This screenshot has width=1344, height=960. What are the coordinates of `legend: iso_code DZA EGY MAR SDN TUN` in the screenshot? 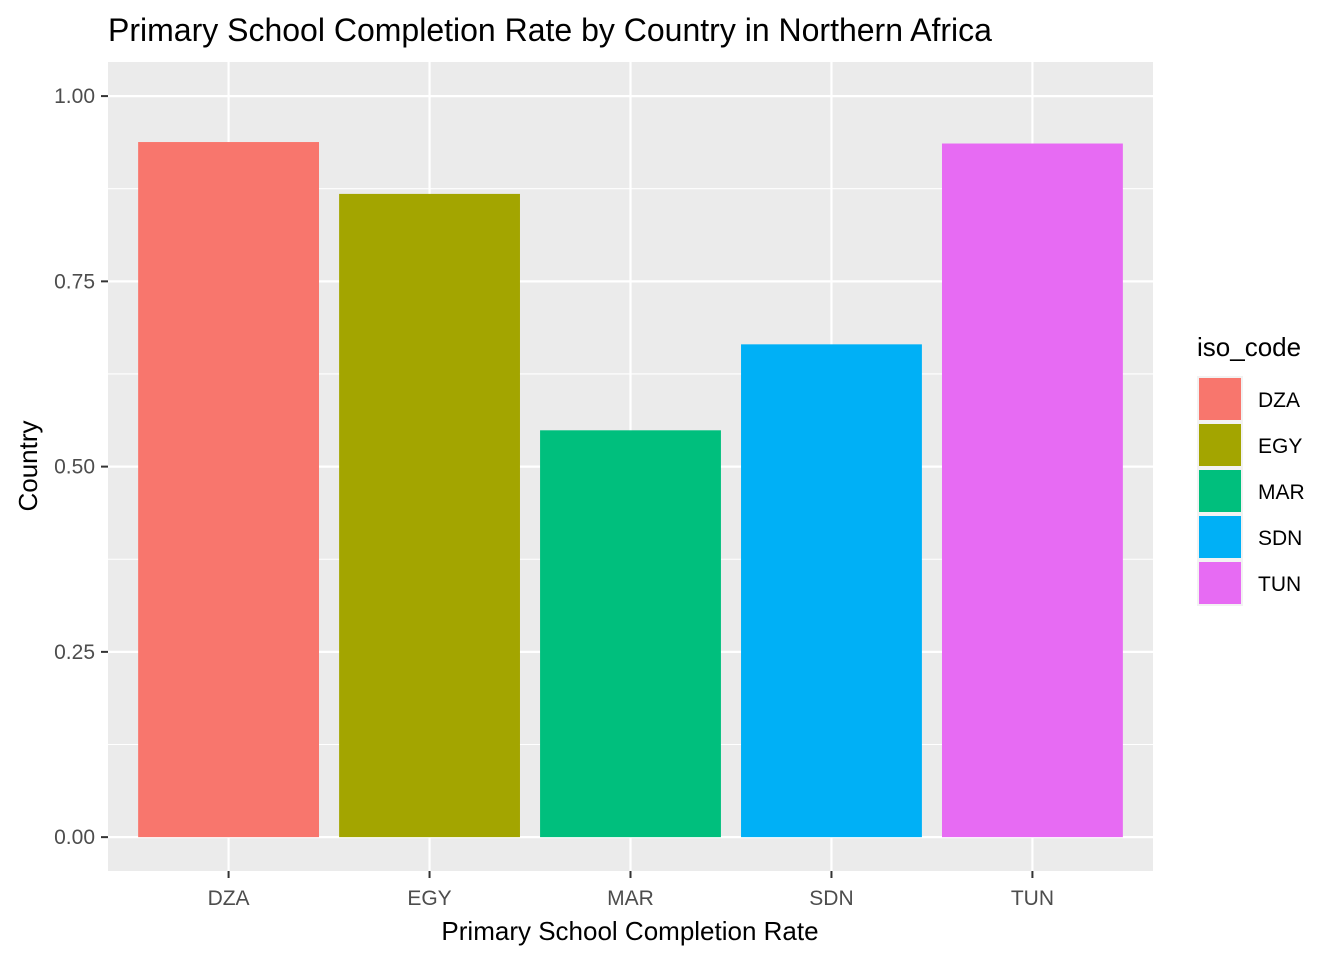 It's located at (1251, 469).